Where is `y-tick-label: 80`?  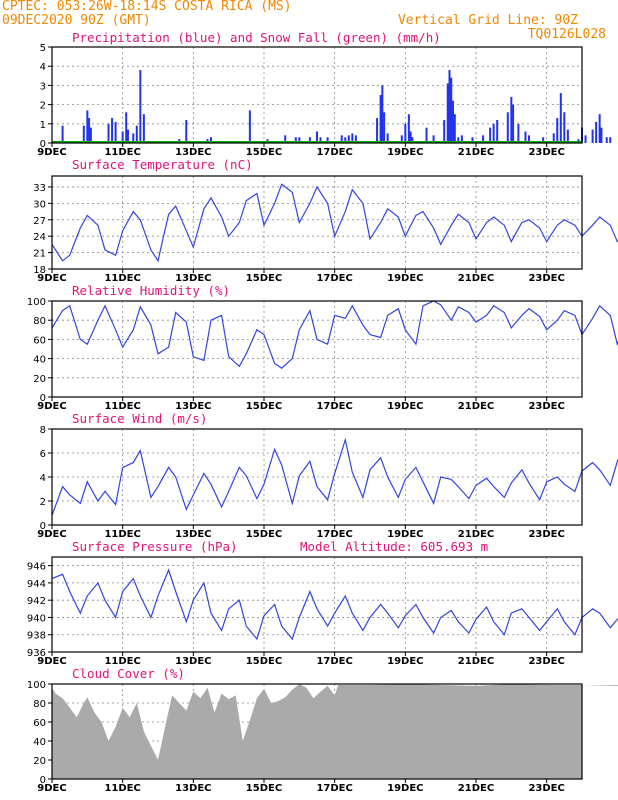 y-tick-label: 80 is located at coordinates (39, 704).